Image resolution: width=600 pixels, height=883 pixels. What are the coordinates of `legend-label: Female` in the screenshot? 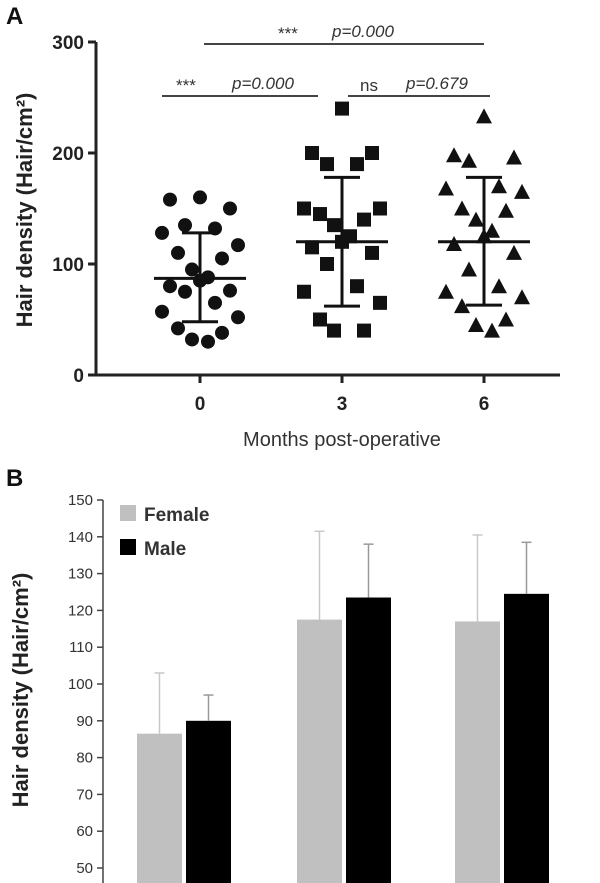 It's located at (176, 515).